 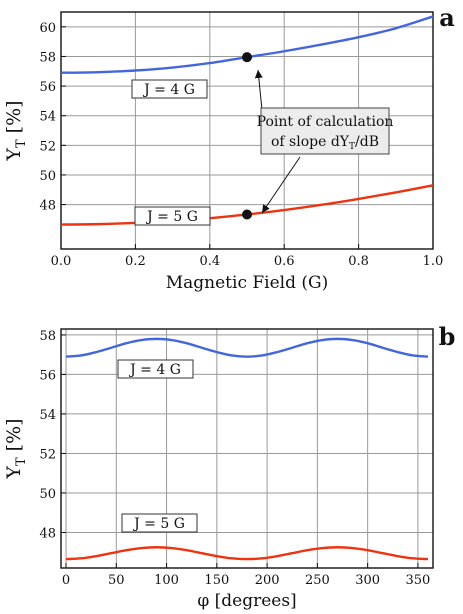 I want to click on x-tick-label: 0.6, so click(x=284, y=261).